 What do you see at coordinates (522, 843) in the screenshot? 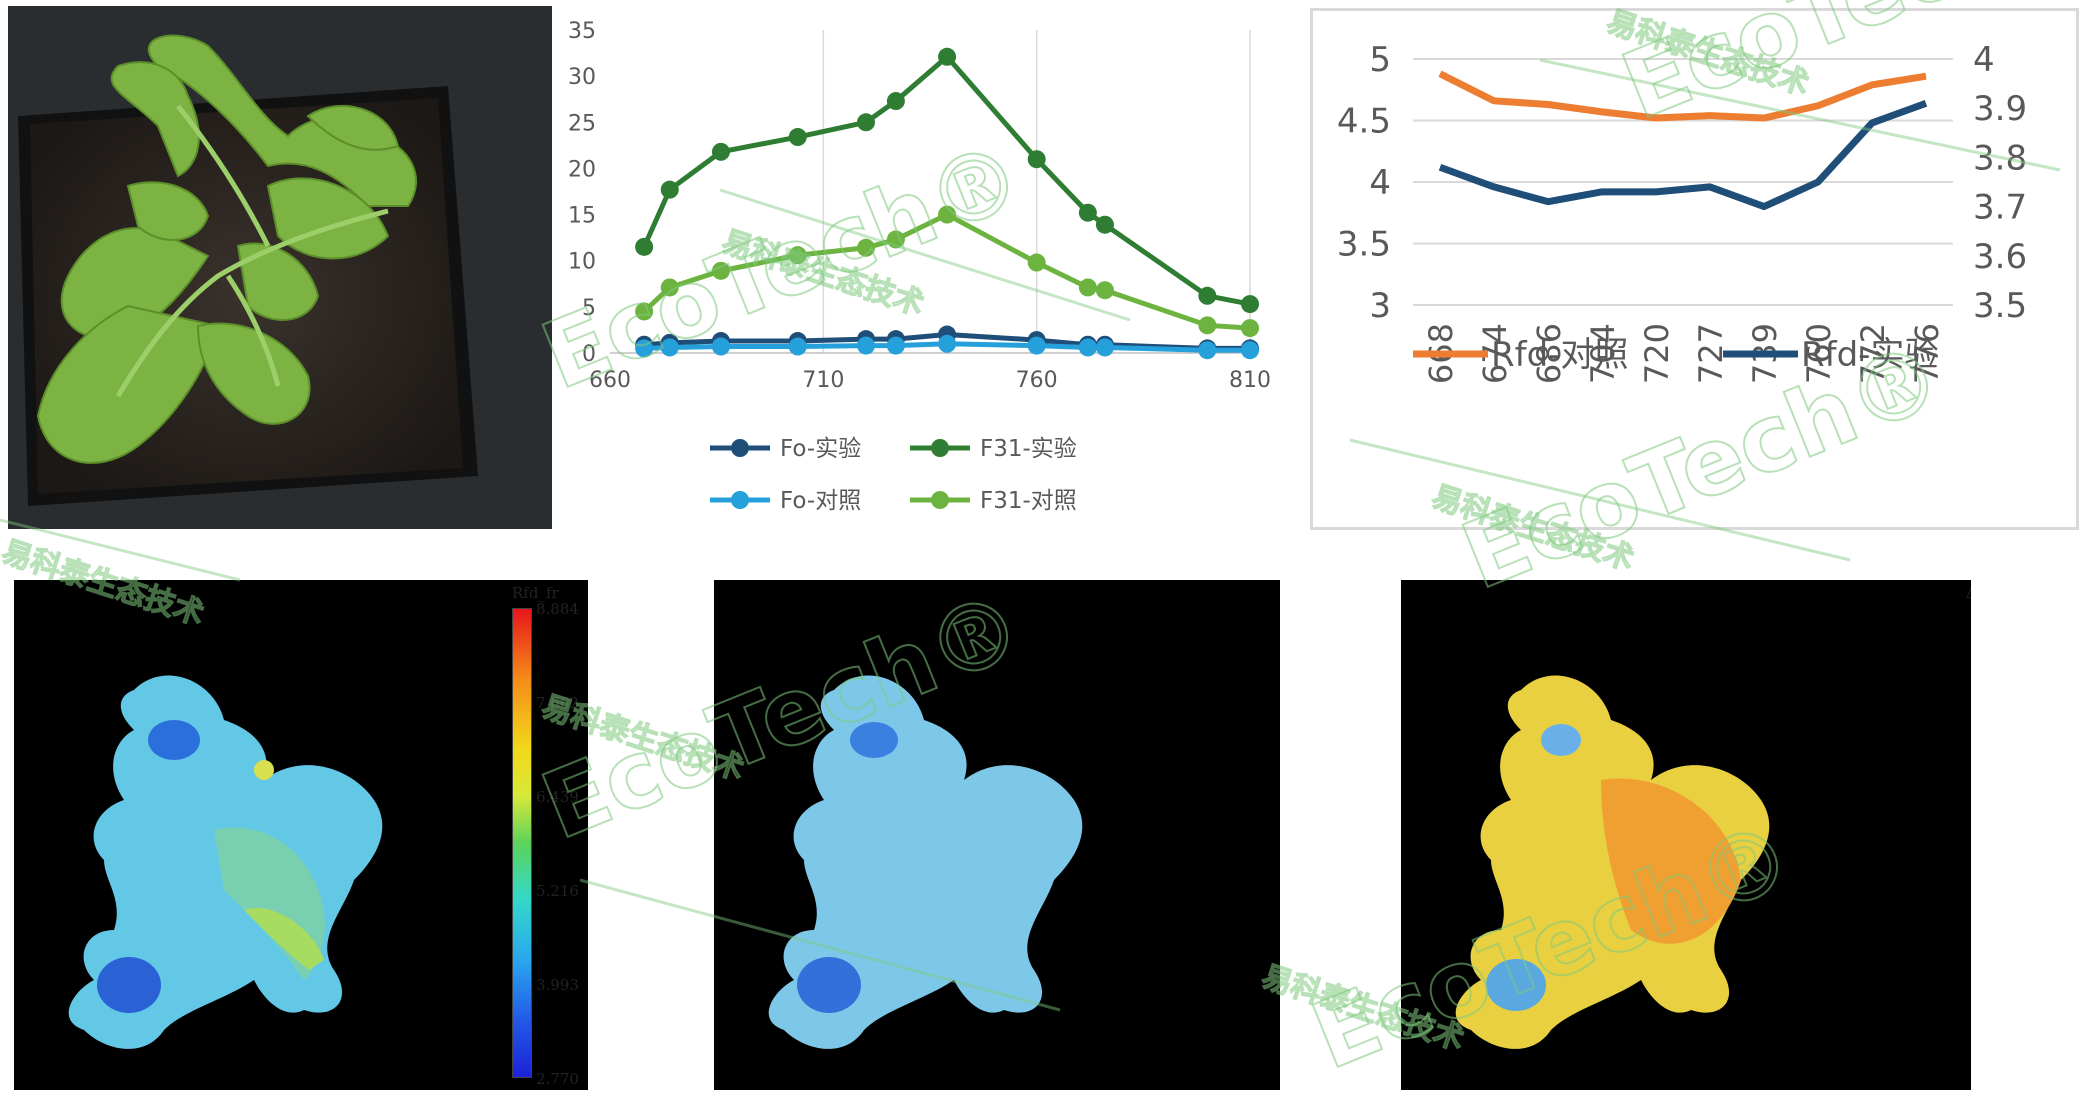
I see `colorbar-gradient` at bounding box center [522, 843].